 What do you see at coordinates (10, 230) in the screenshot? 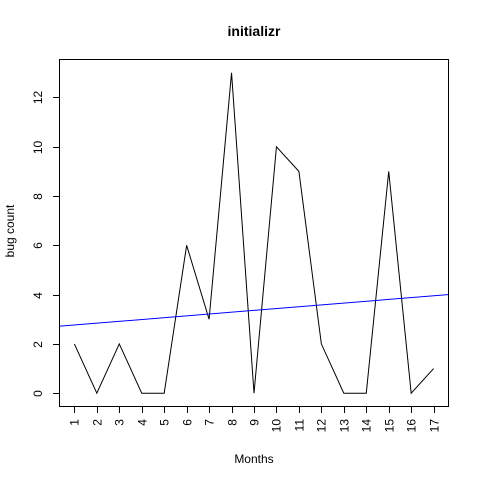
I see `y-axis-label: bug count` at bounding box center [10, 230].